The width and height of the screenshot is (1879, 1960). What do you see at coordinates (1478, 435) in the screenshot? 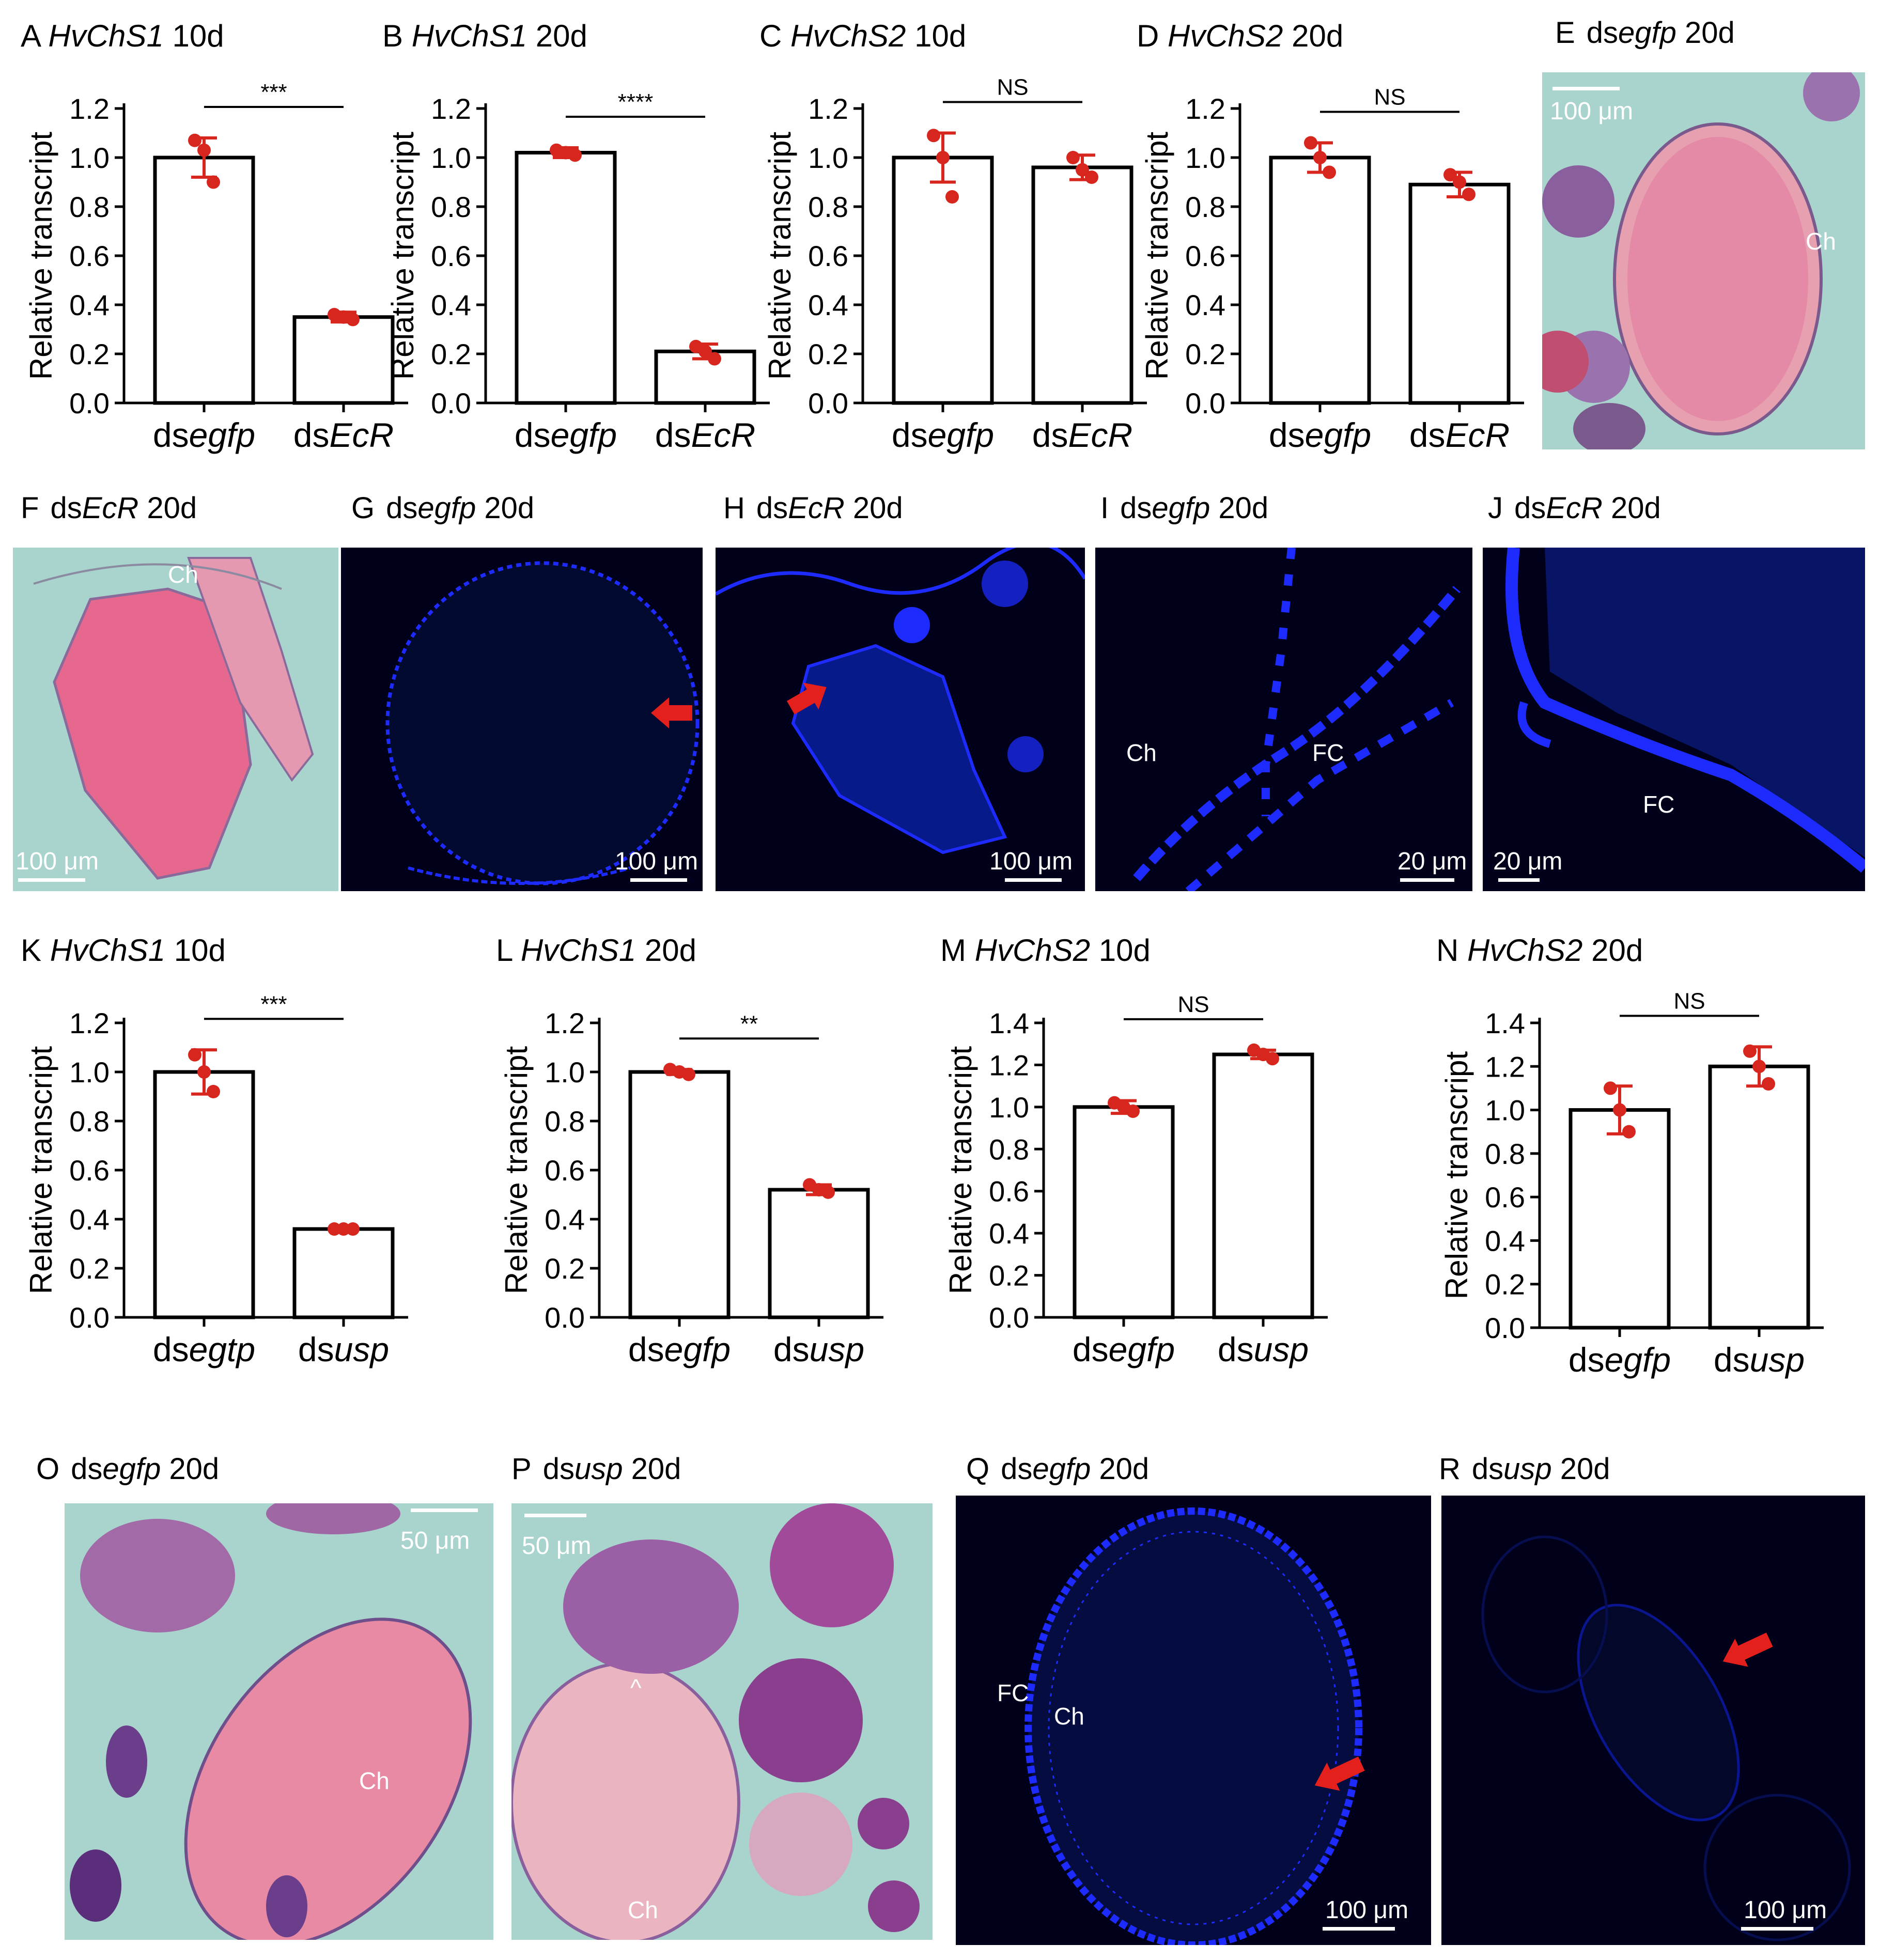
I see `x-tick-name: EcR` at bounding box center [1478, 435].